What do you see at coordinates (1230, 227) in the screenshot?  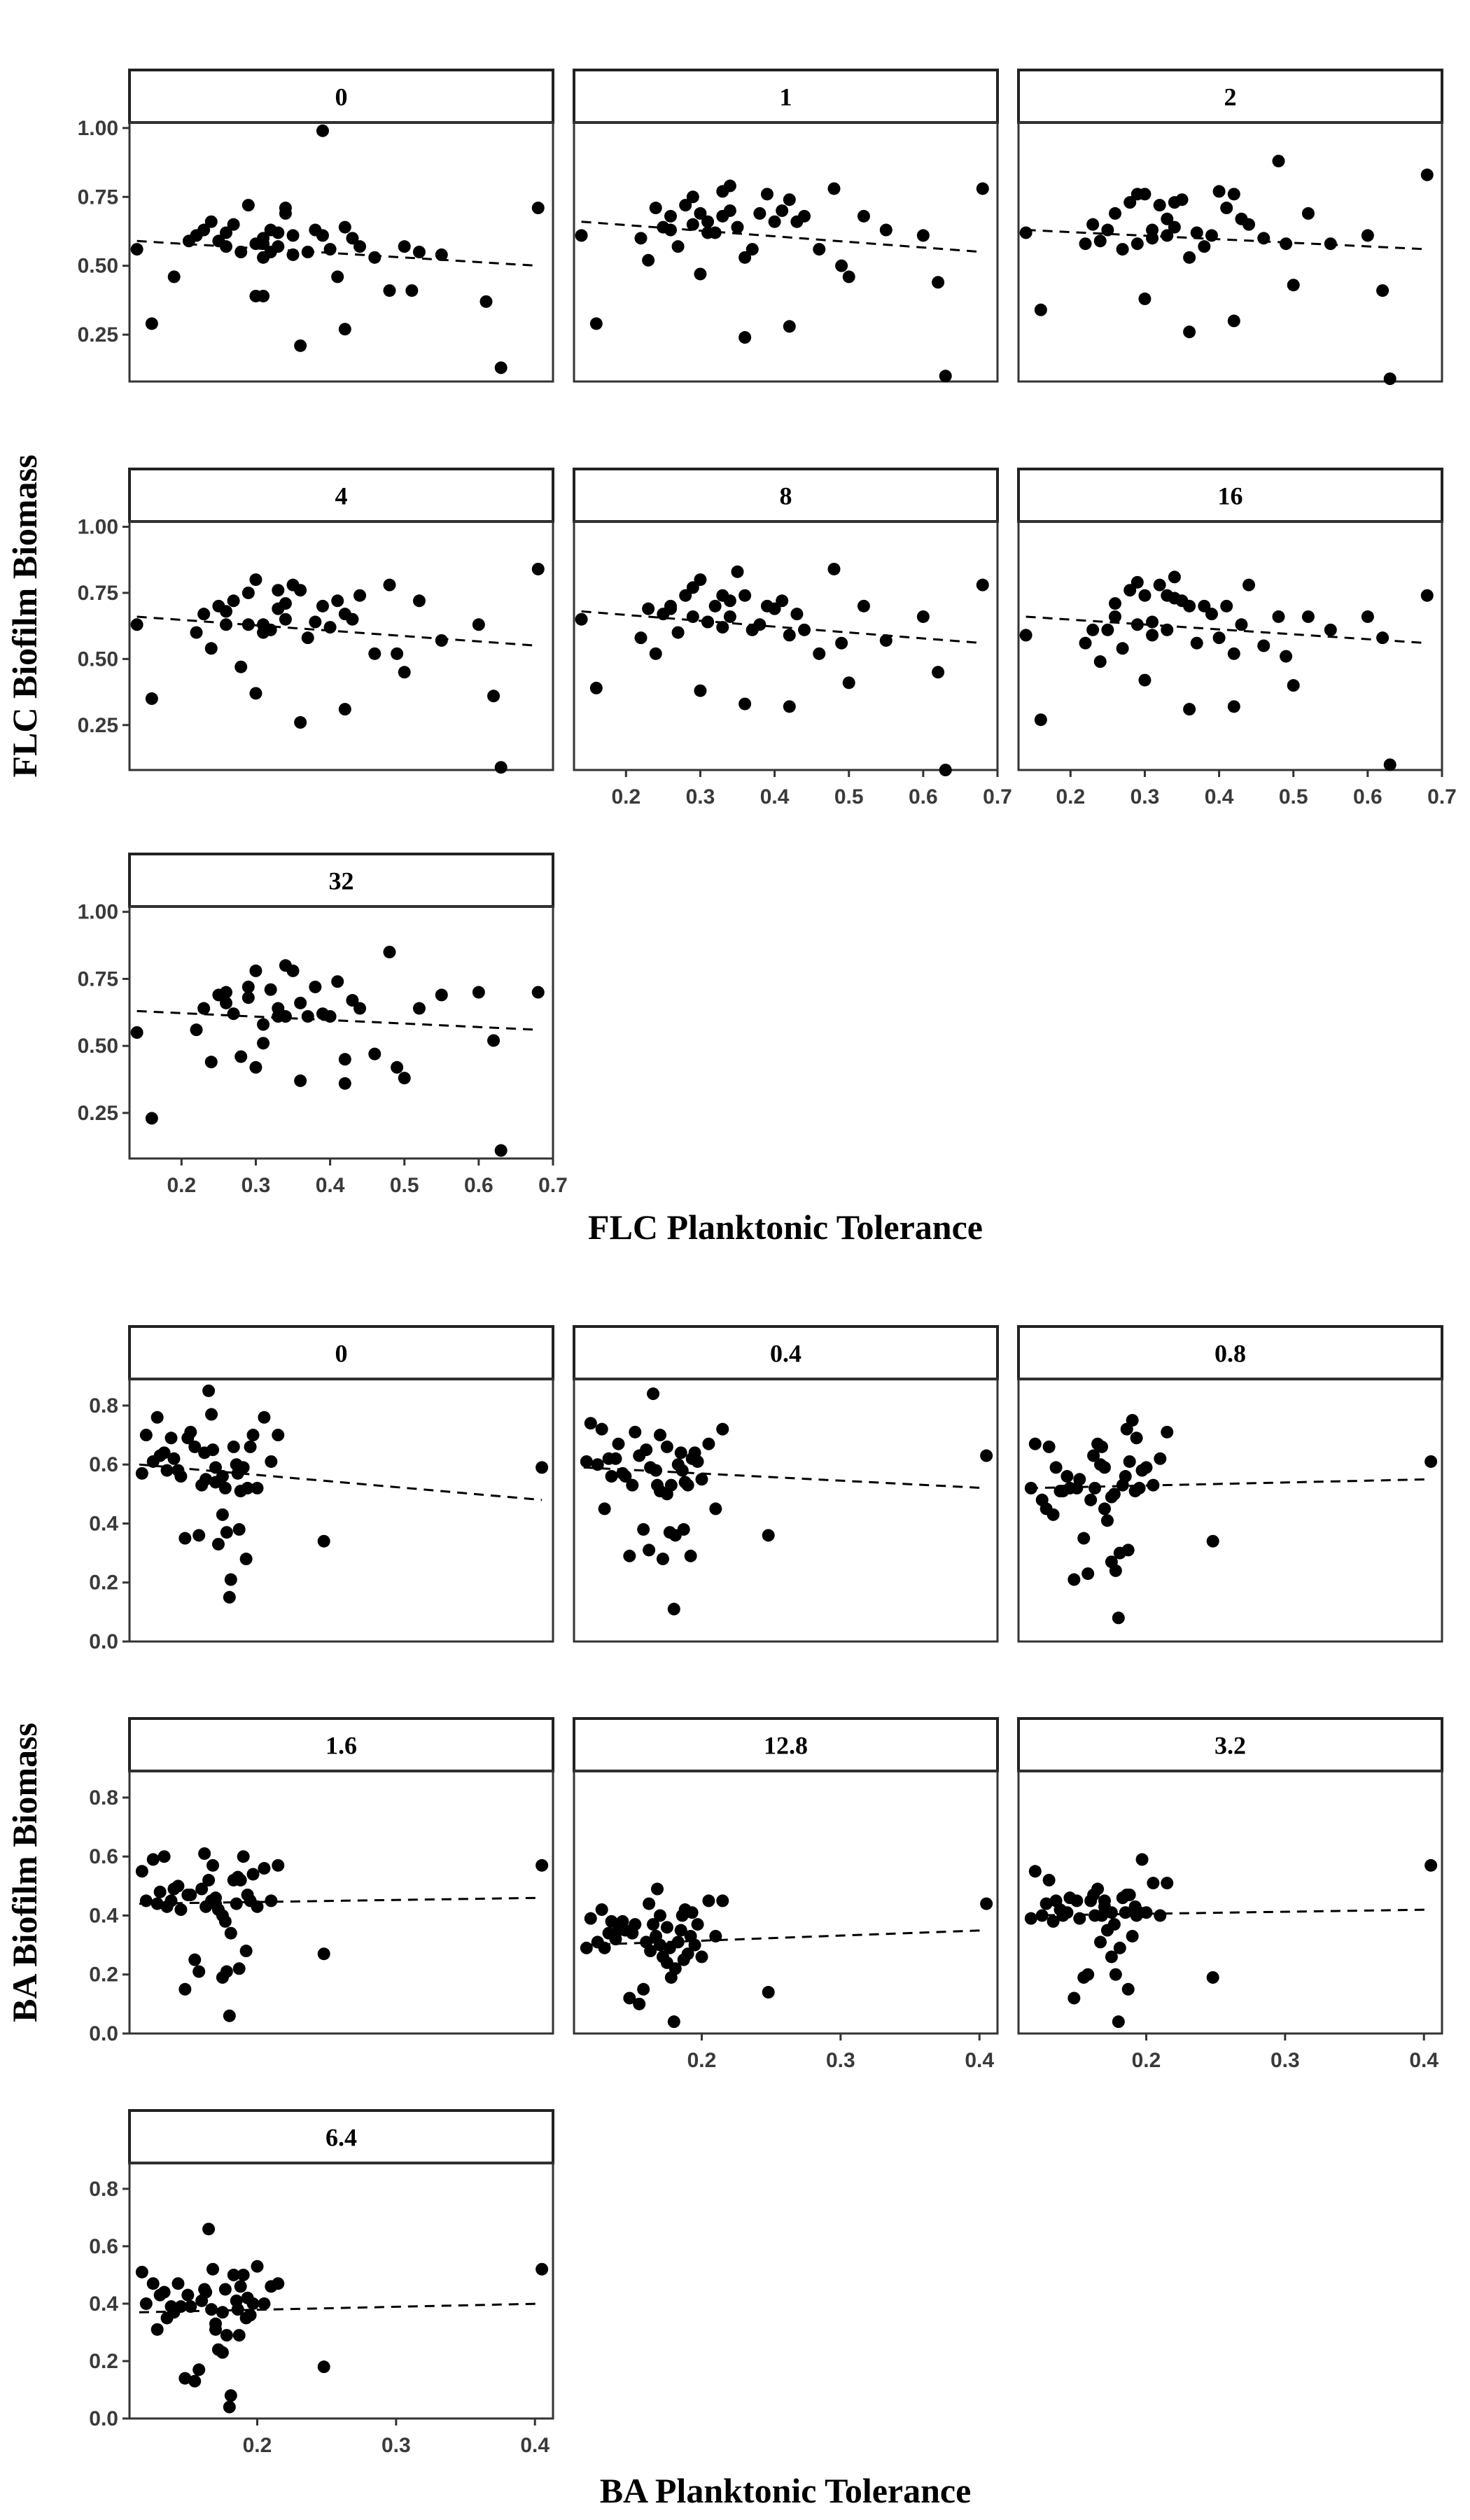 I see `facet-panel: 2` at bounding box center [1230, 227].